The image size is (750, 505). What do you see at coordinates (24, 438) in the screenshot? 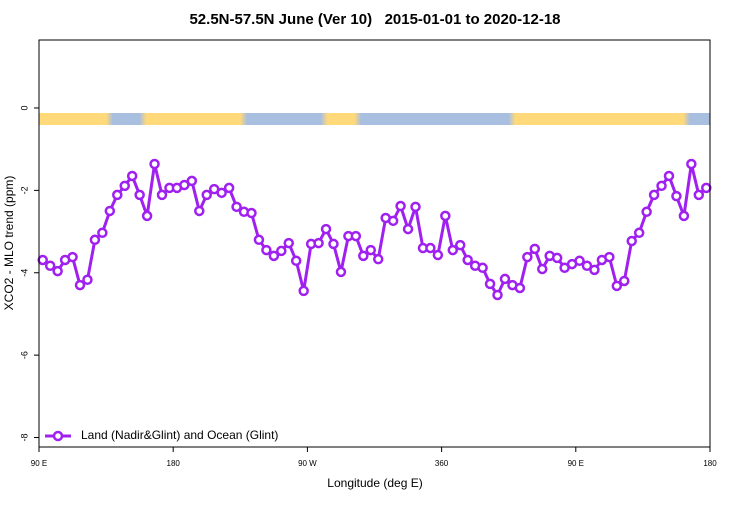
I see `y-tick-label: -8` at bounding box center [24, 438].